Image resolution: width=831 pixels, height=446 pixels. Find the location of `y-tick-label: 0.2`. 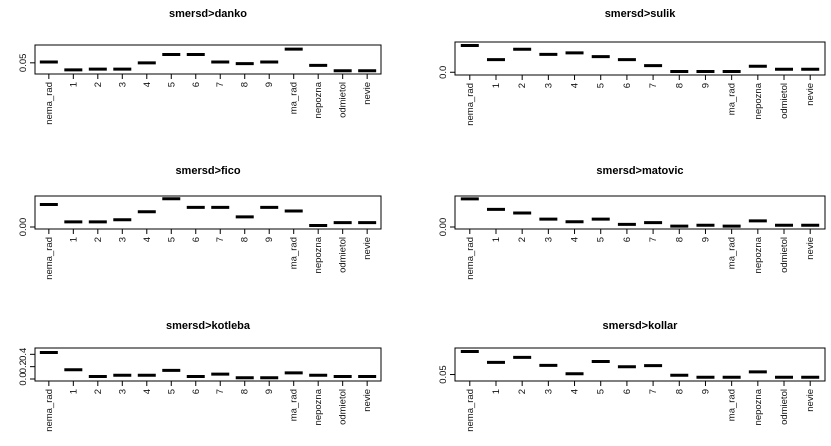

y-tick-label: 0.2 is located at coordinates (23, 366).